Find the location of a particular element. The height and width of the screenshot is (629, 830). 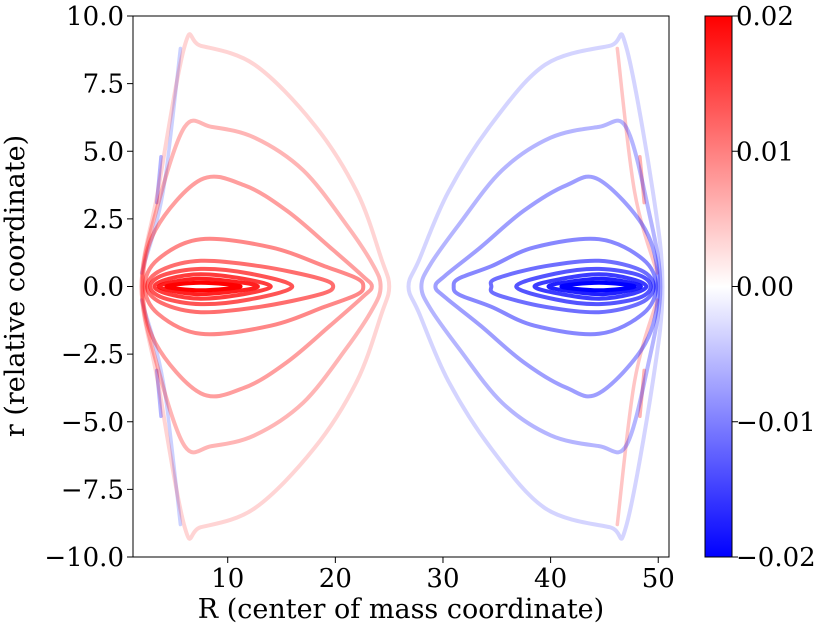

colorbar-tick-label: −0.01 is located at coordinates (776, 423).